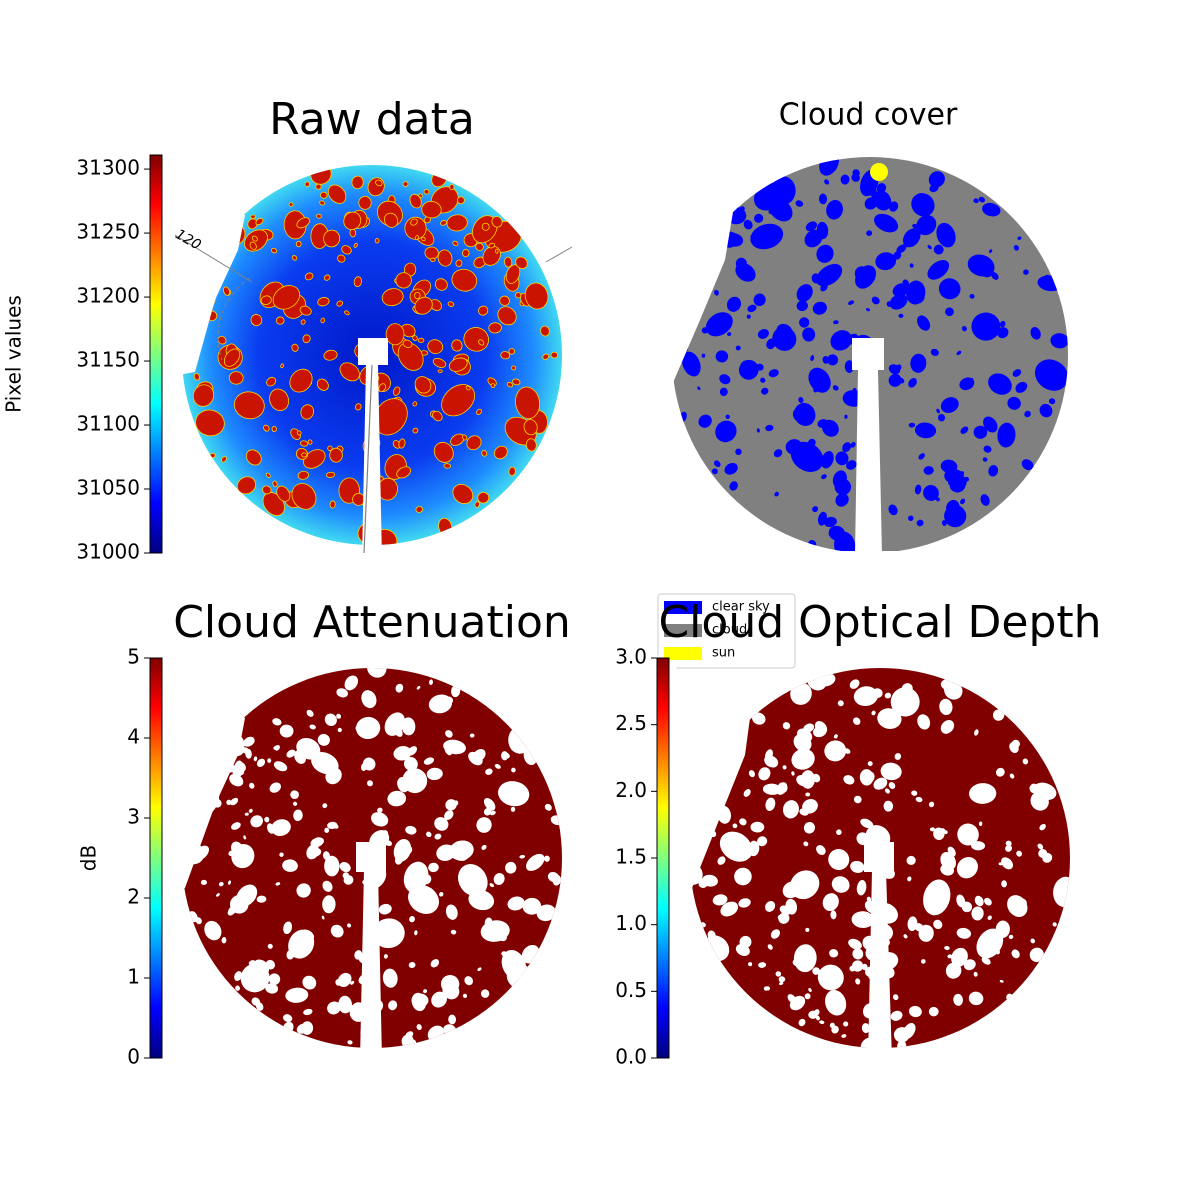  Describe the element at coordinates (133, 977) in the screenshot. I see `colorbar-tick-label: 1` at that location.